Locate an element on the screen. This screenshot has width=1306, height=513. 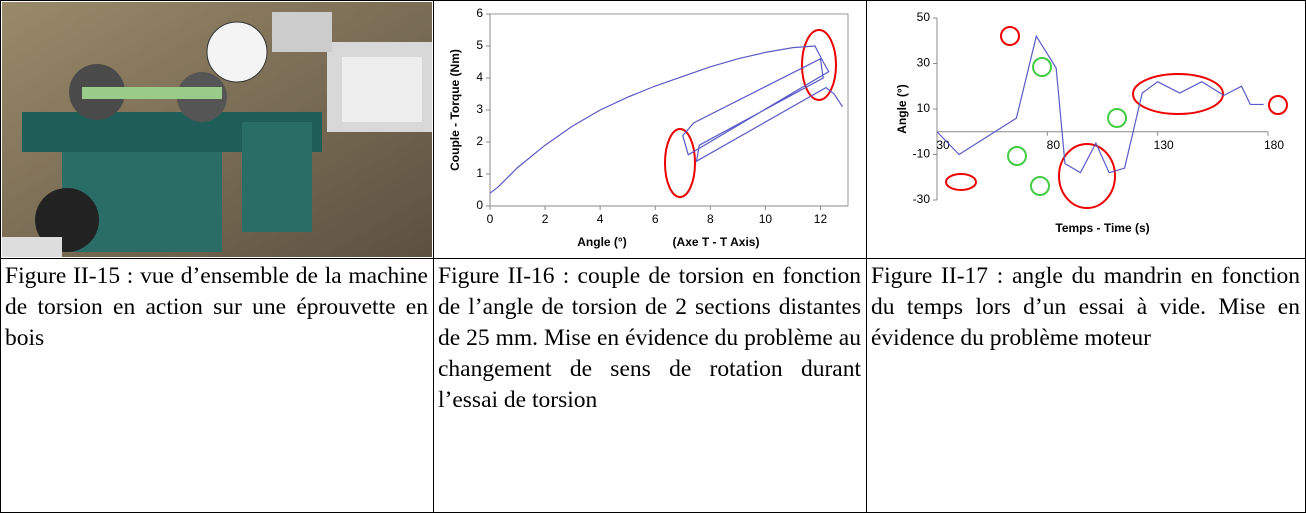
x-axis-note: (Axe T - T Axis) is located at coordinates (716, 242).